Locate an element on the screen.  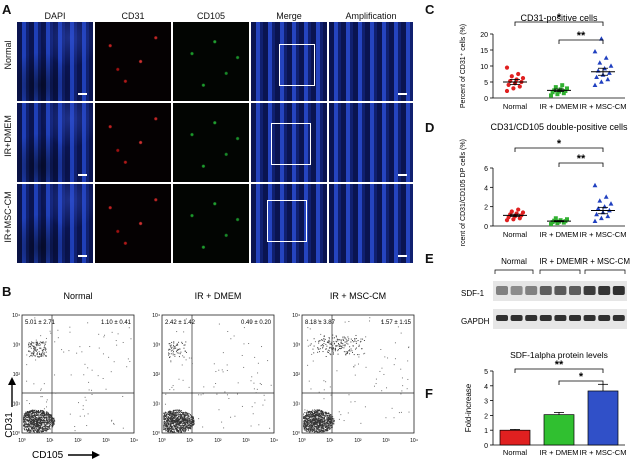
y-tick-label: 5 is located at coordinates (486, 83).